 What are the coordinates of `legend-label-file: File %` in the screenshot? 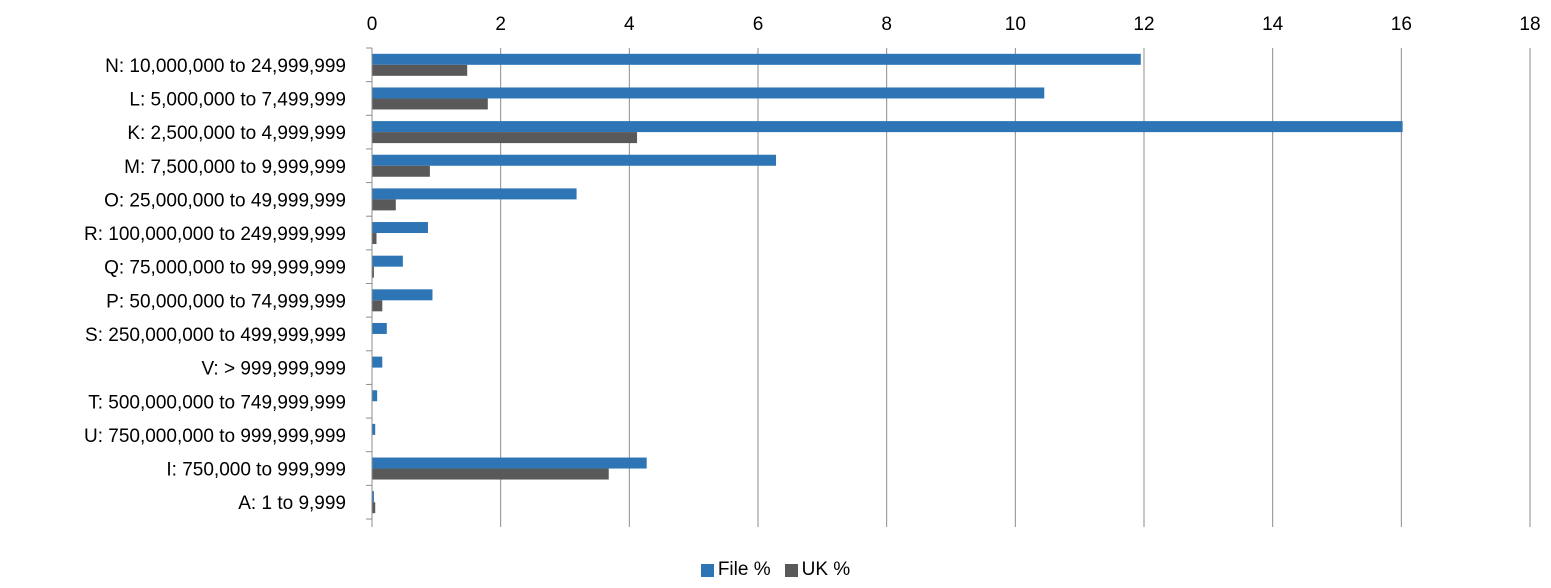 It's located at (744, 569).